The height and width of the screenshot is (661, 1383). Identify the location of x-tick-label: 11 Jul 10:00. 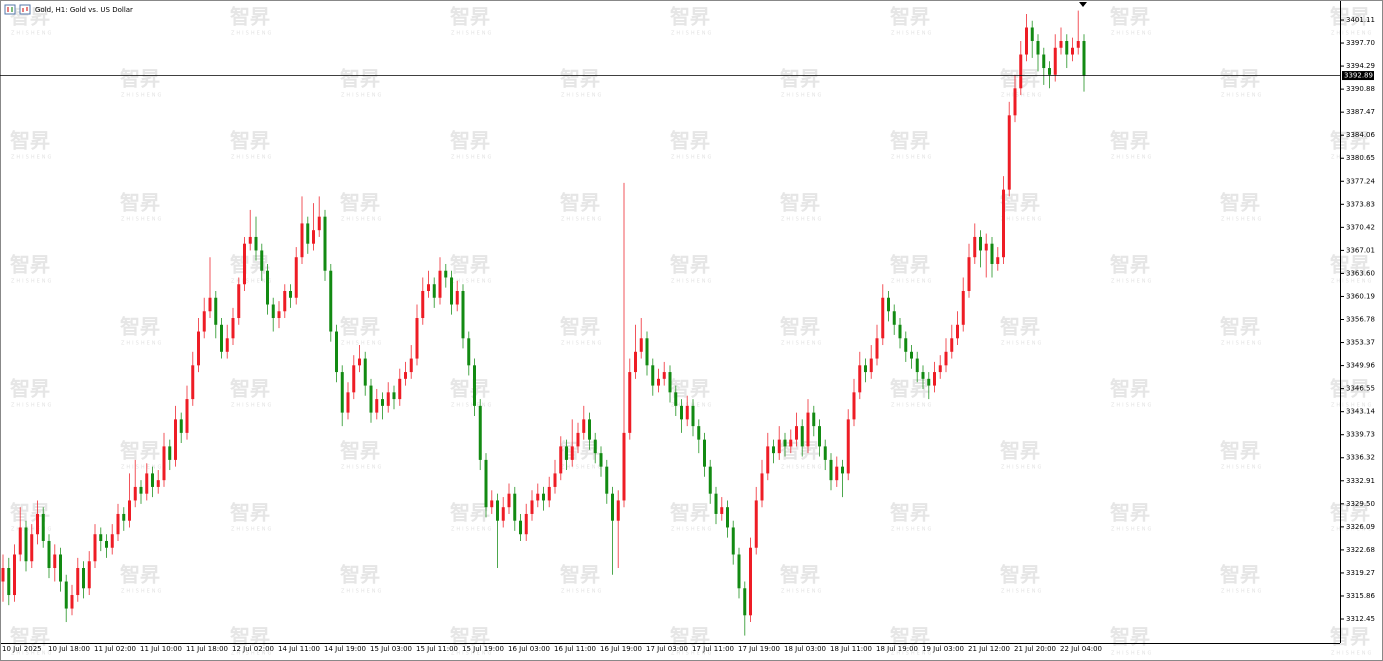
(161, 649).